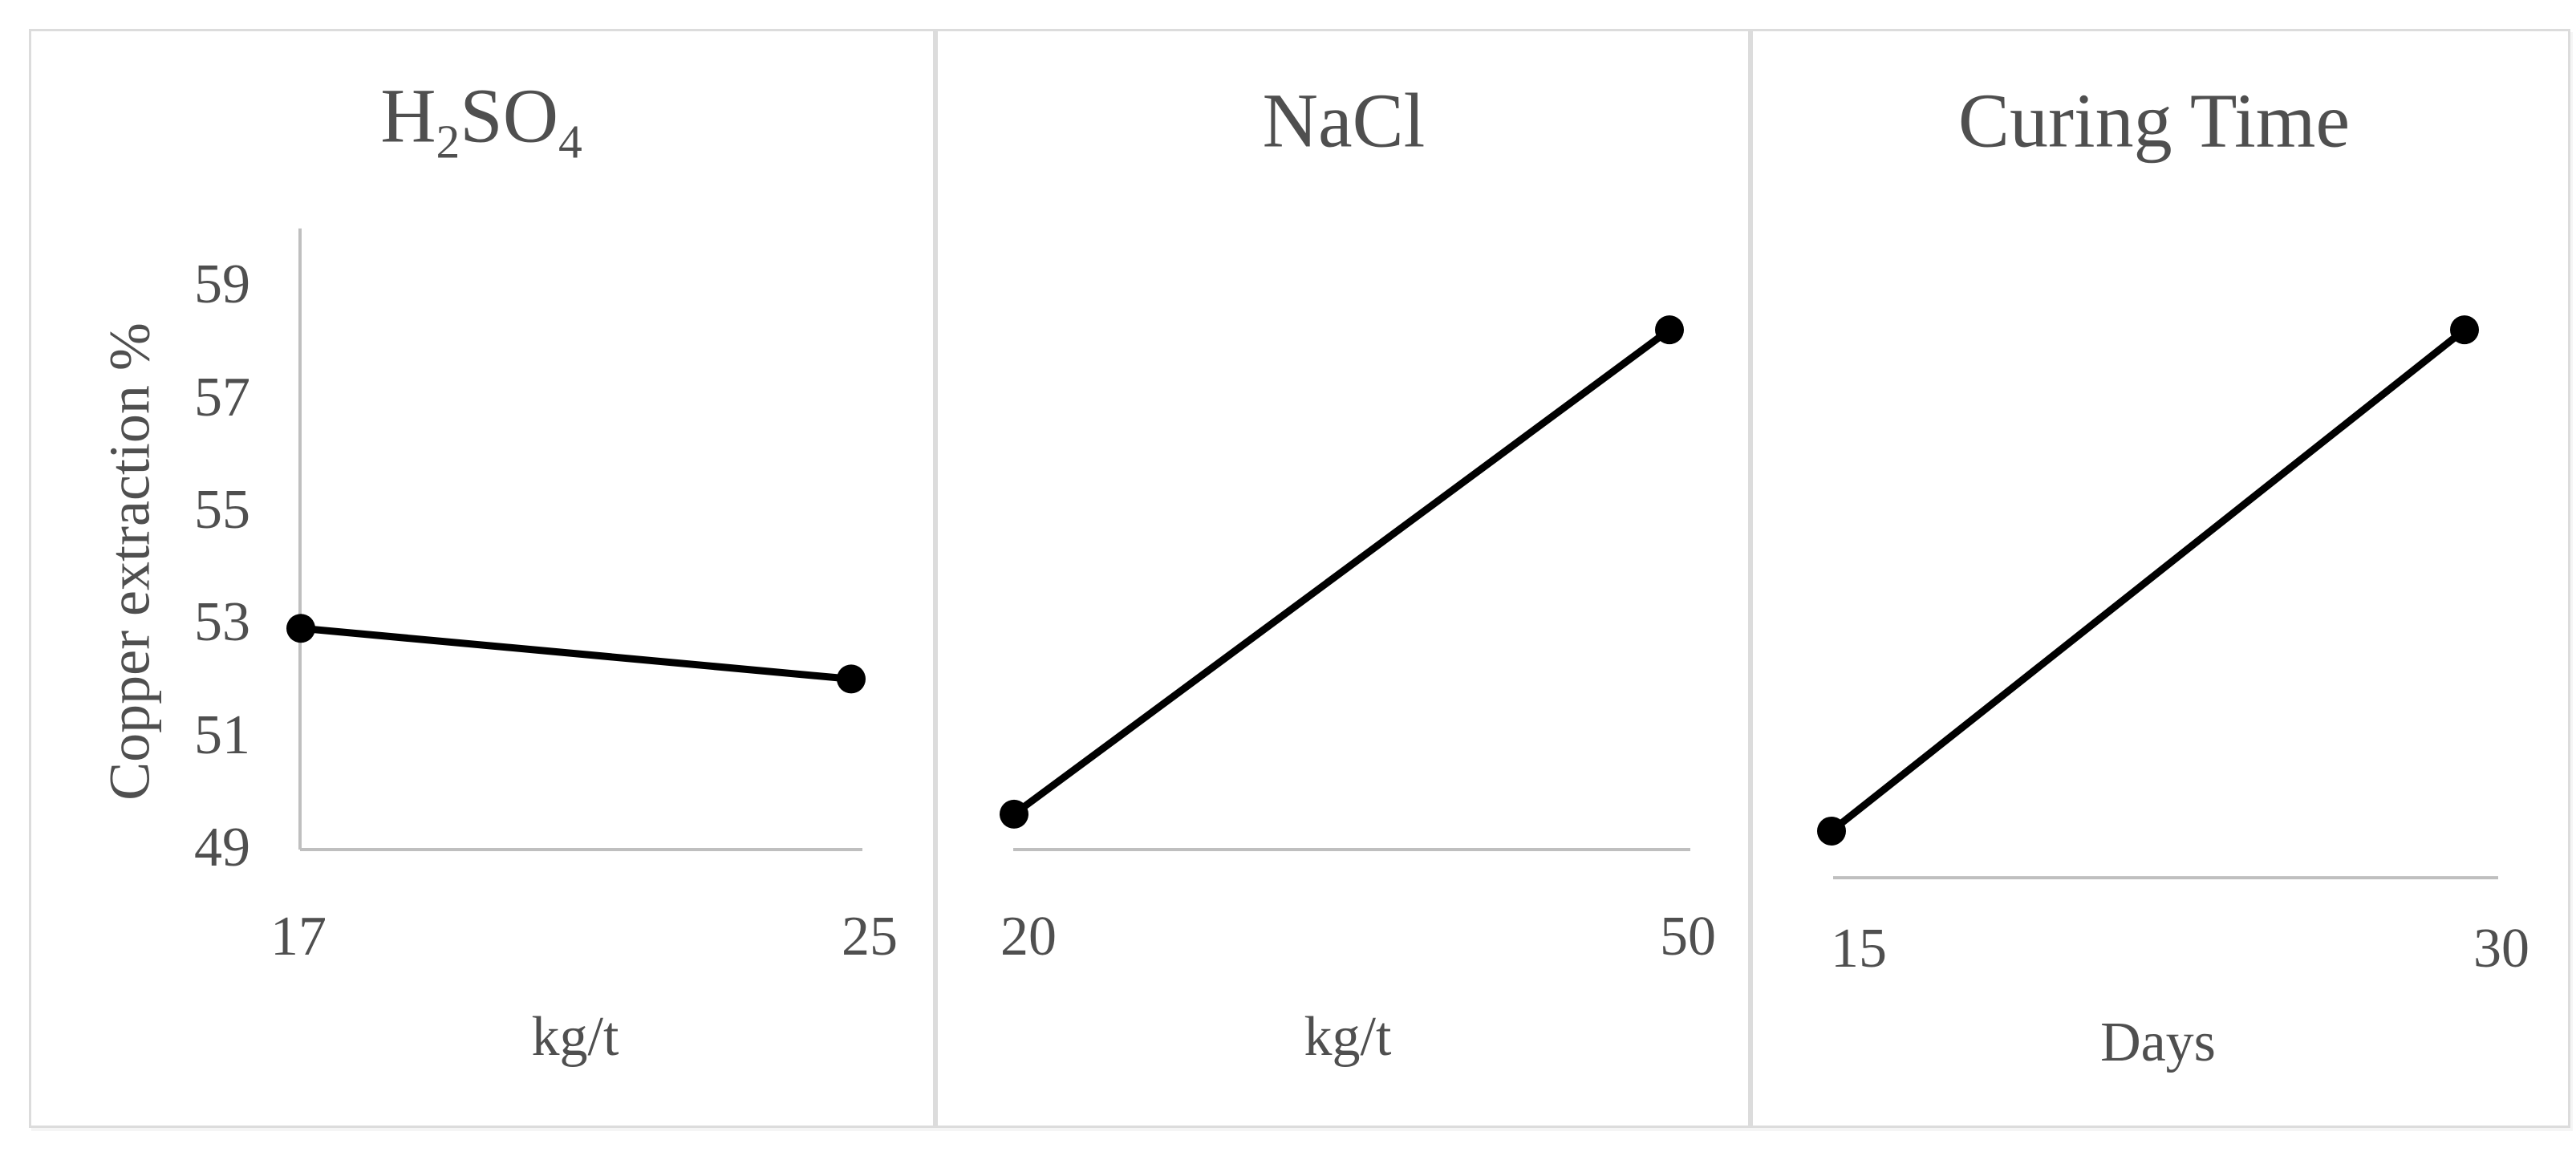  Describe the element at coordinates (222, 735) in the screenshot. I see `y-tick-51: 51` at that location.